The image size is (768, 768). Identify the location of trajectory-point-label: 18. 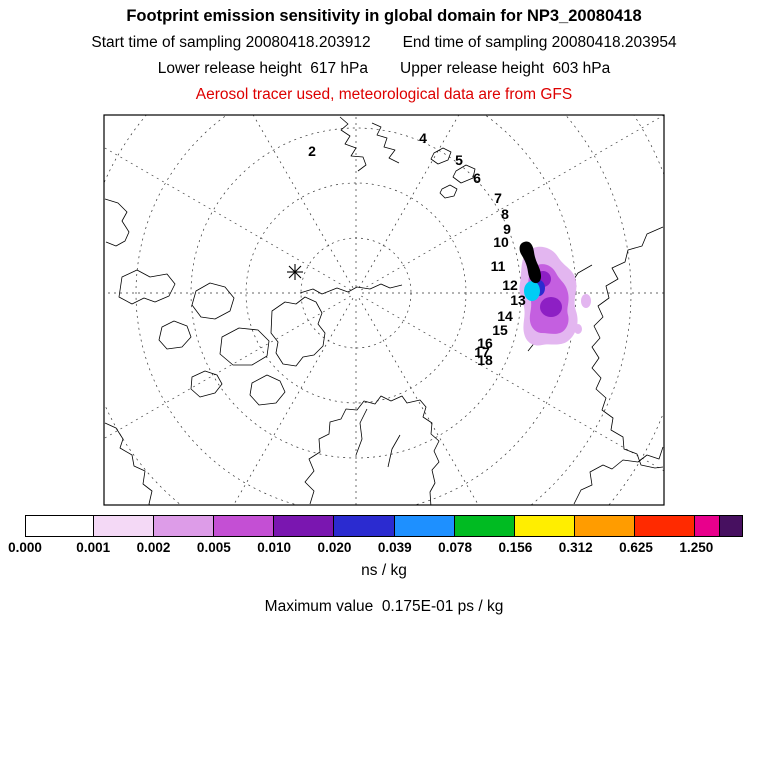
(485, 360).